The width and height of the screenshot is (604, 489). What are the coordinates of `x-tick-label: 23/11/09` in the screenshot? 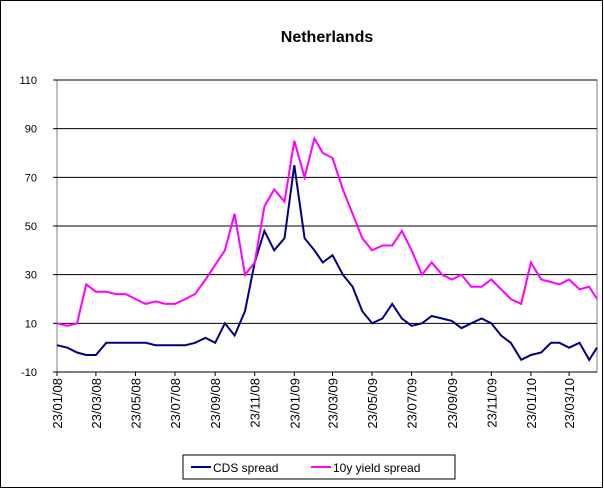 It's located at (491, 403).